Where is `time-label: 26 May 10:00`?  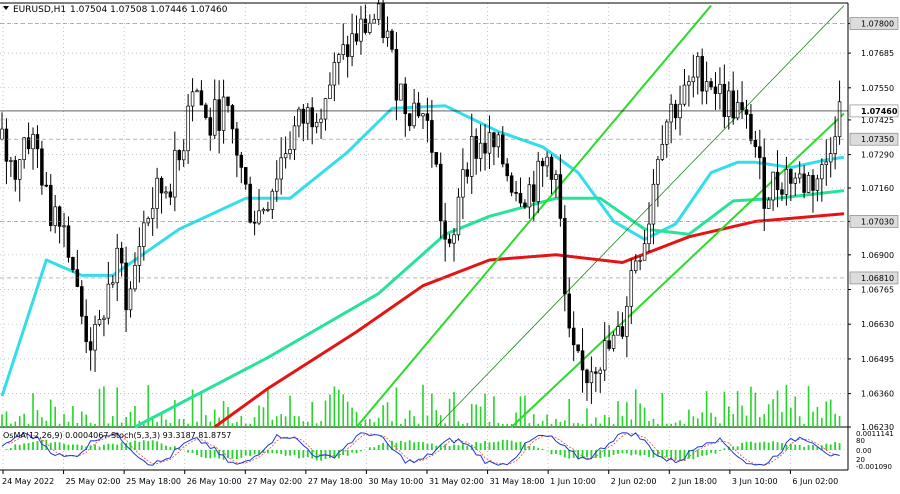 time-label: 26 May 10:00 is located at coordinates (214, 481).